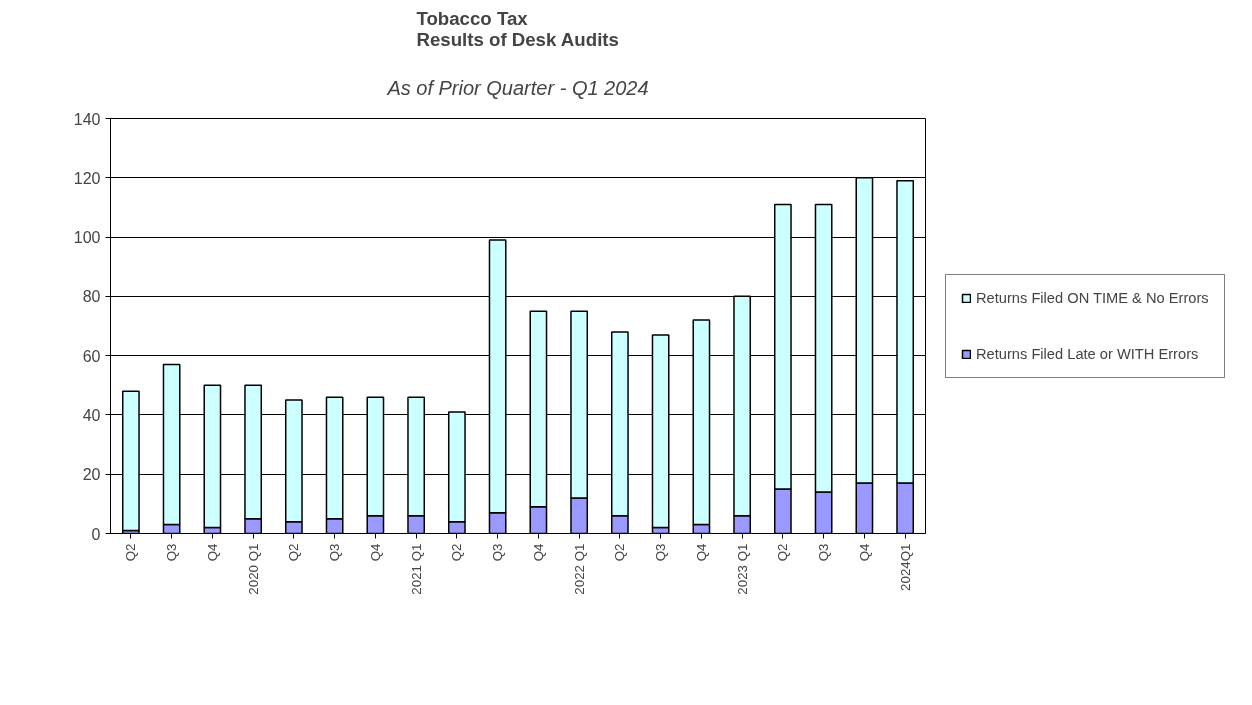 This screenshot has height=705, width=1252. Describe the element at coordinates (742, 569) in the screenshot. I see `x-tick-label: 2023 Q1` at that location.